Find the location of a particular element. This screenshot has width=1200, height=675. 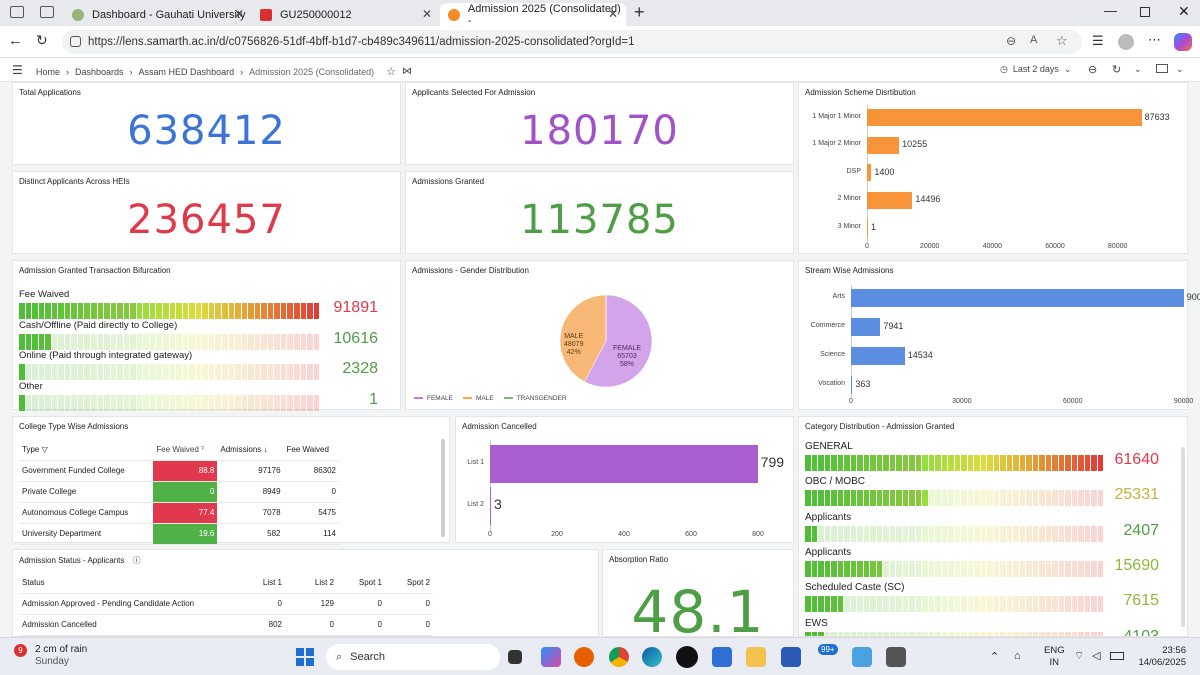

col-type: Type ▽ is located at coordinates (86, 450).